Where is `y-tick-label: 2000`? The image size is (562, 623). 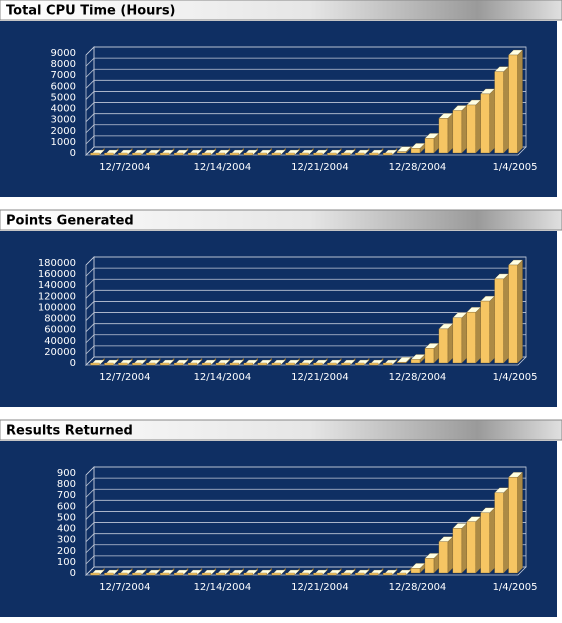 y-tick-label: 2000 is located at coordinates (63, 131).